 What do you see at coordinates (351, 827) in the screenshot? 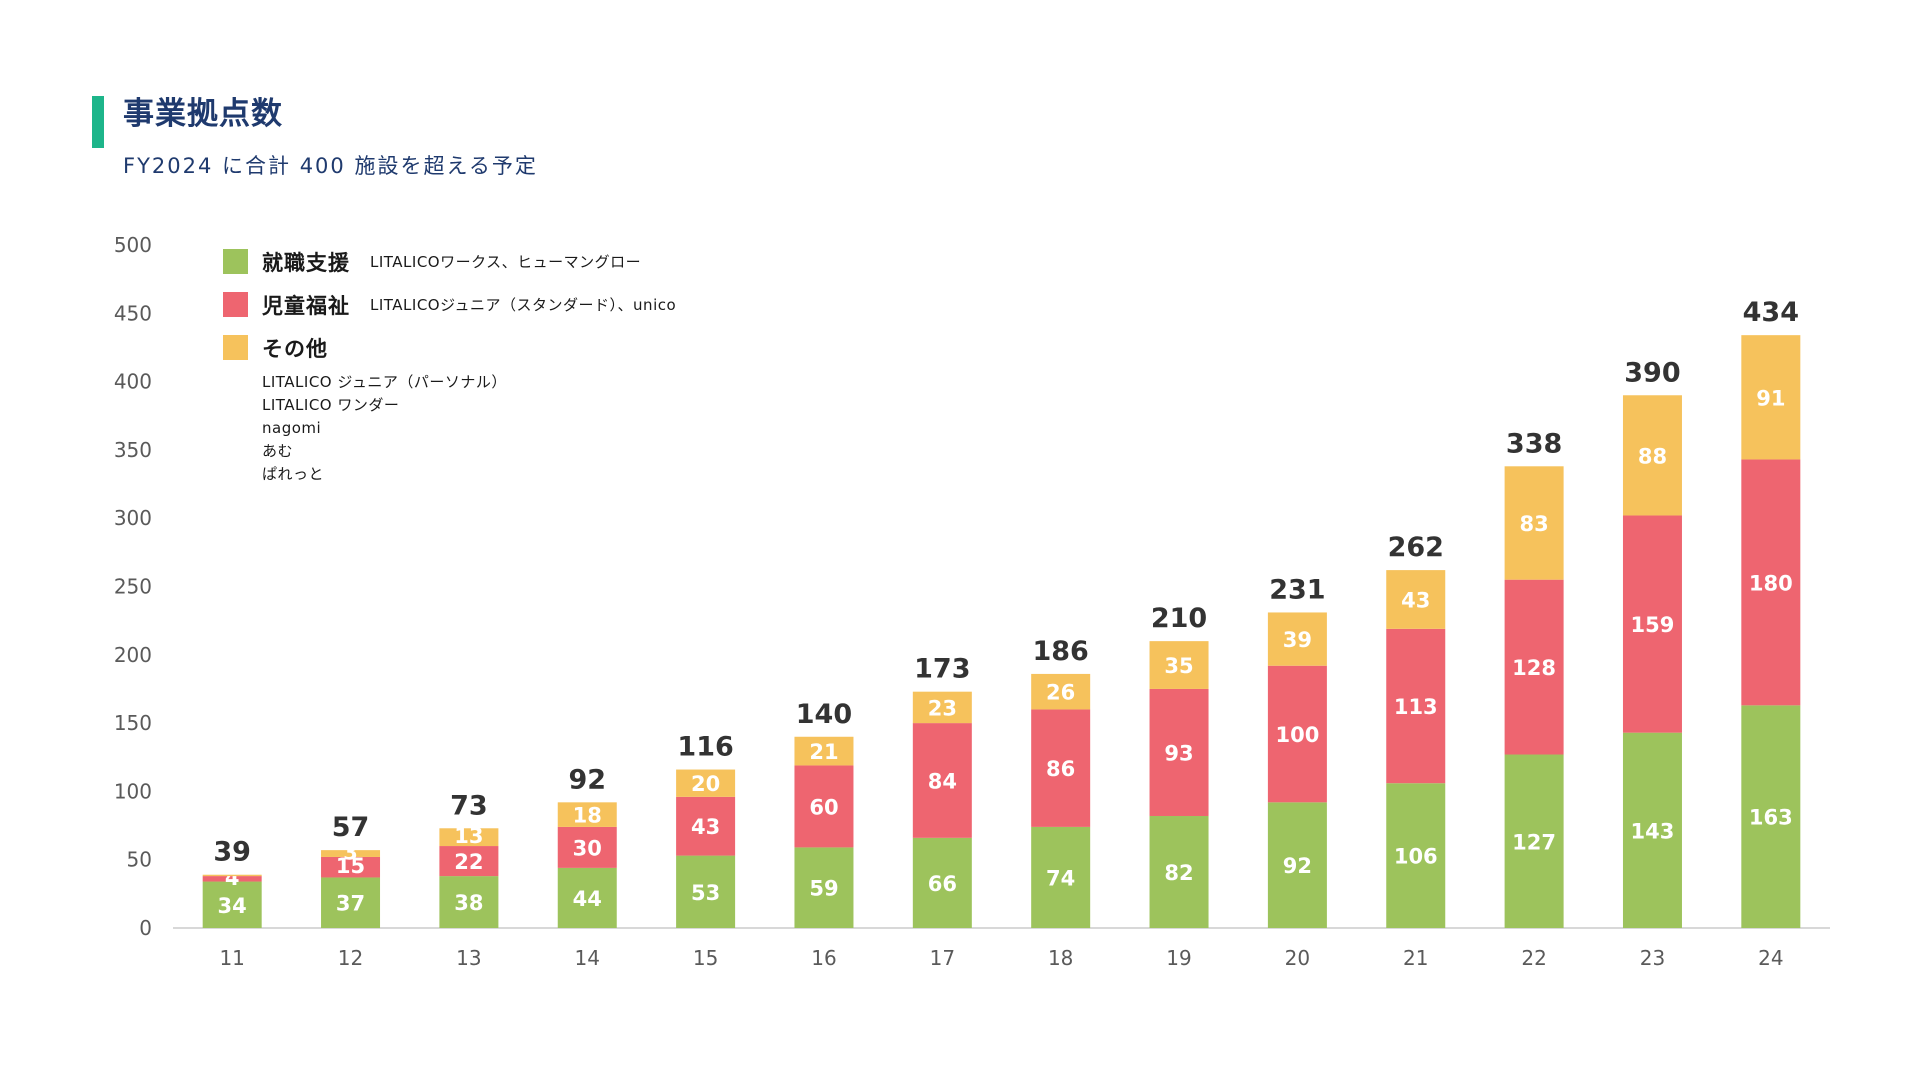
I see `bar-total-label: 57` at bounding box center [351, 827].